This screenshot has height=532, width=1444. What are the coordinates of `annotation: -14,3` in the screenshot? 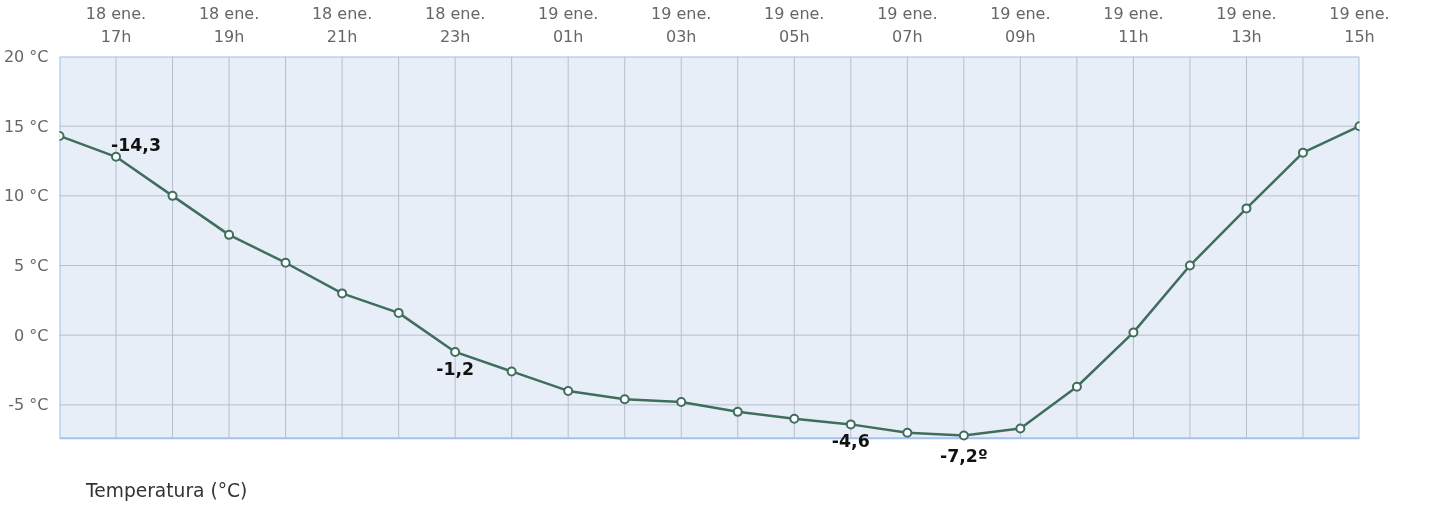 It's located at (136, 144).